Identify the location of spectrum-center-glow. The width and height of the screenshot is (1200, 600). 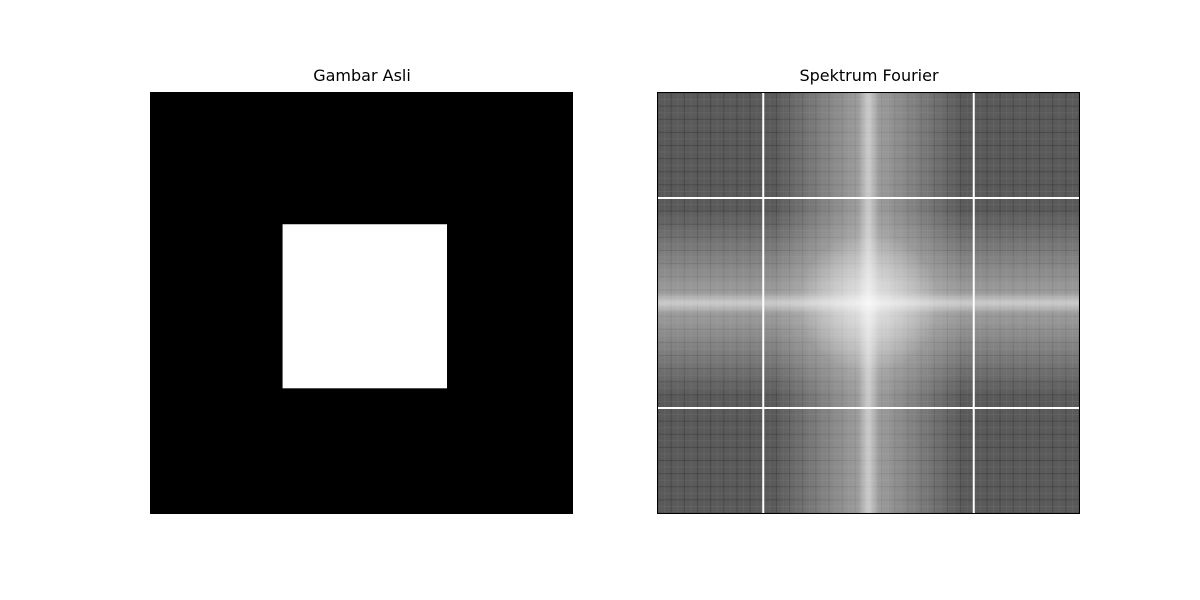
(868, 303).